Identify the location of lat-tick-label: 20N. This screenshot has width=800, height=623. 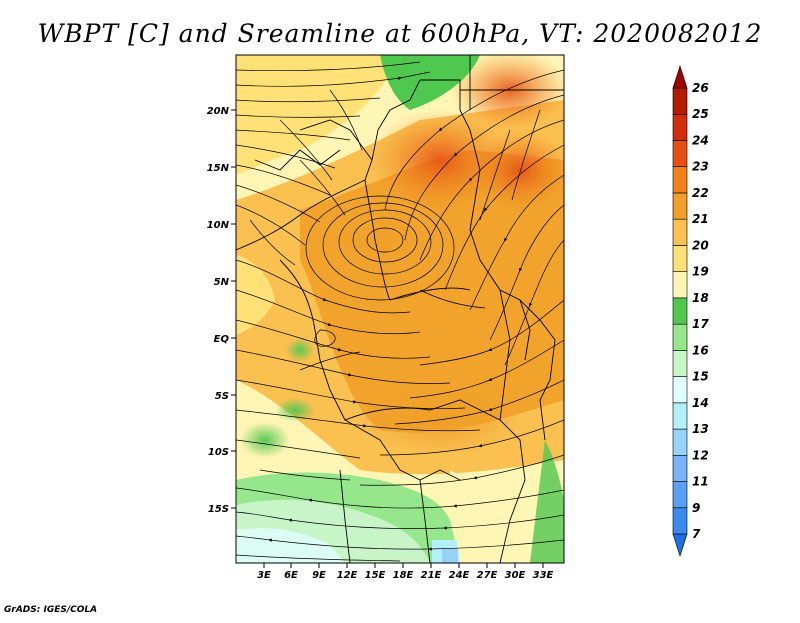
(218, 111).